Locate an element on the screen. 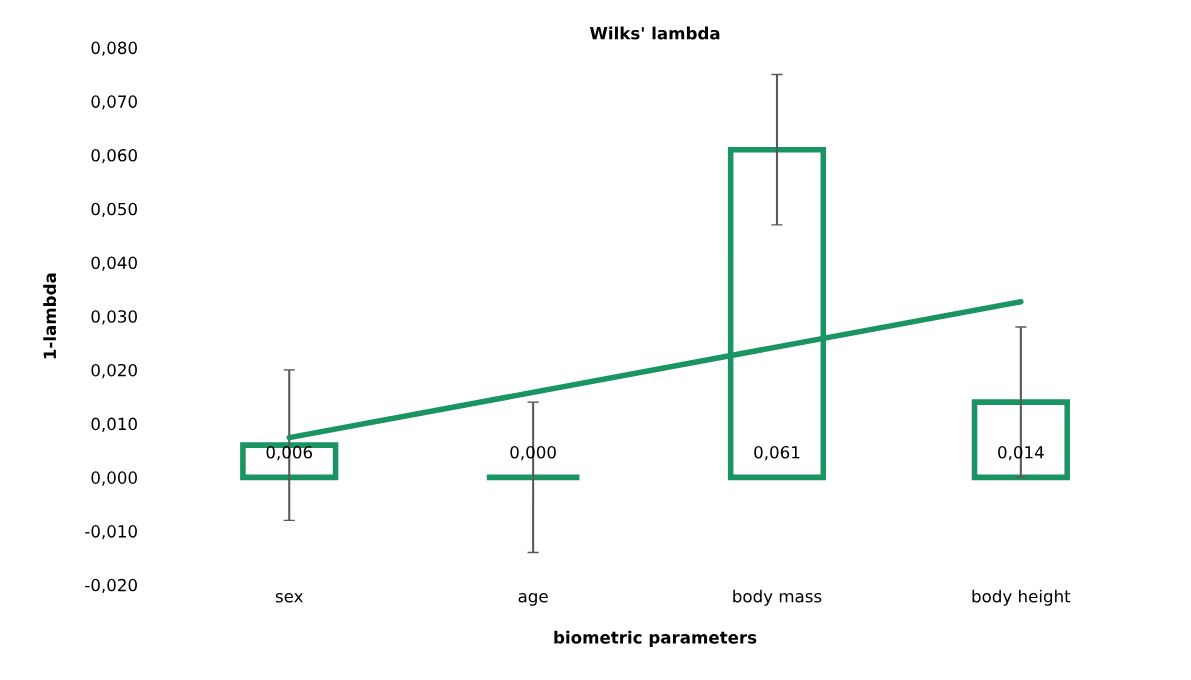 The height and width of the screenshot is (680, 1191). y-tick-label: -0,020 is located at coordinates (111, 586).